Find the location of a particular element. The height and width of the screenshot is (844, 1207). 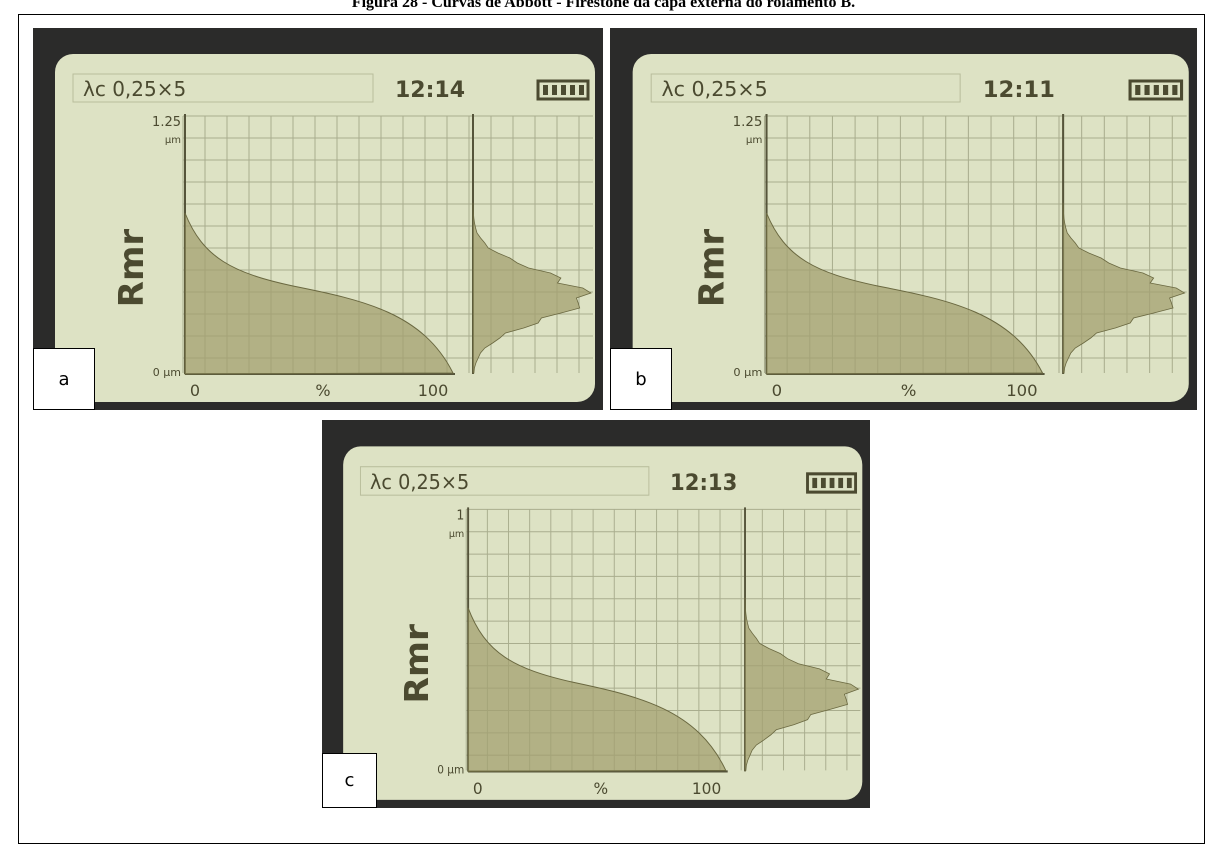

clock-time: 12:11 is located at coordinates (1019, 90).